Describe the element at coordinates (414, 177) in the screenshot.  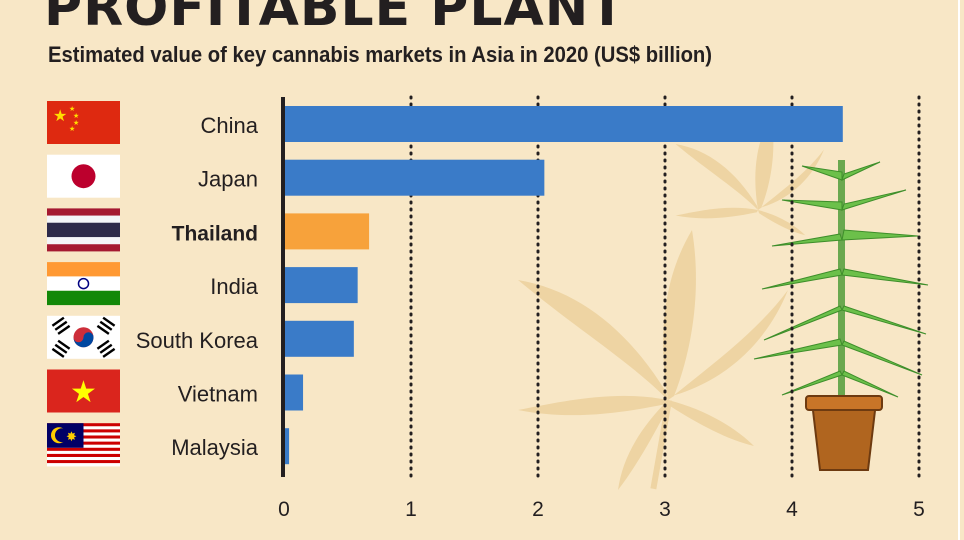
I see `bar-japan` at that location.